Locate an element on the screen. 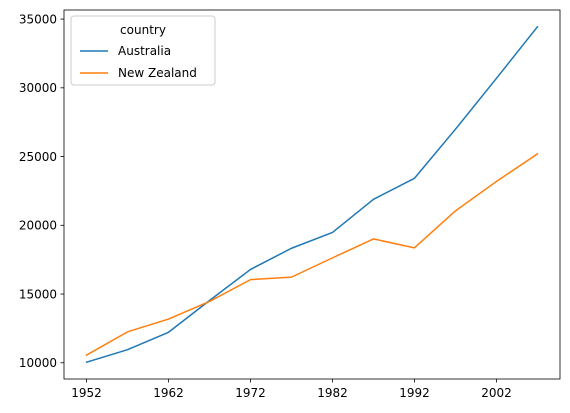  legend-box is located at coordinates (143, 50).